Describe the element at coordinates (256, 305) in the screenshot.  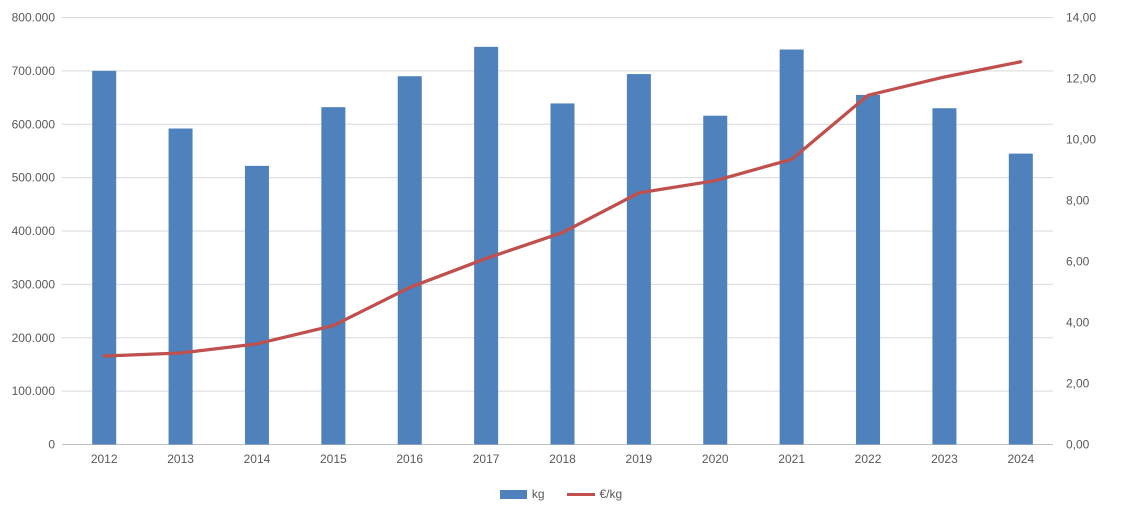
I see `bar-2014` at that location.